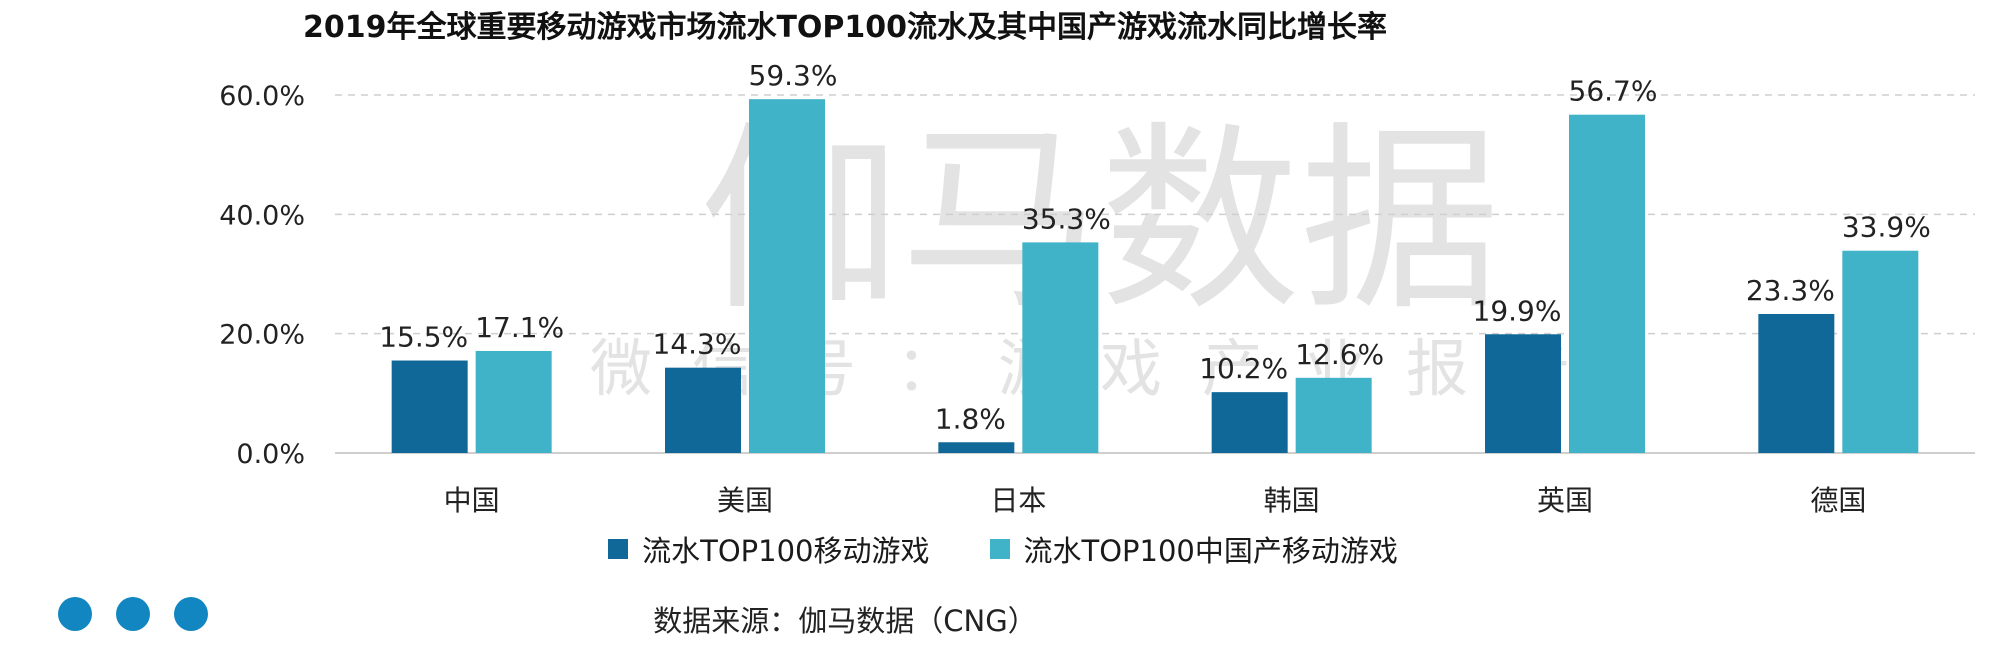 Image resolution: width=2006 pixels, height=658 pixels. I want to click on y-tick-label: 60.0%, so click(262, 96).